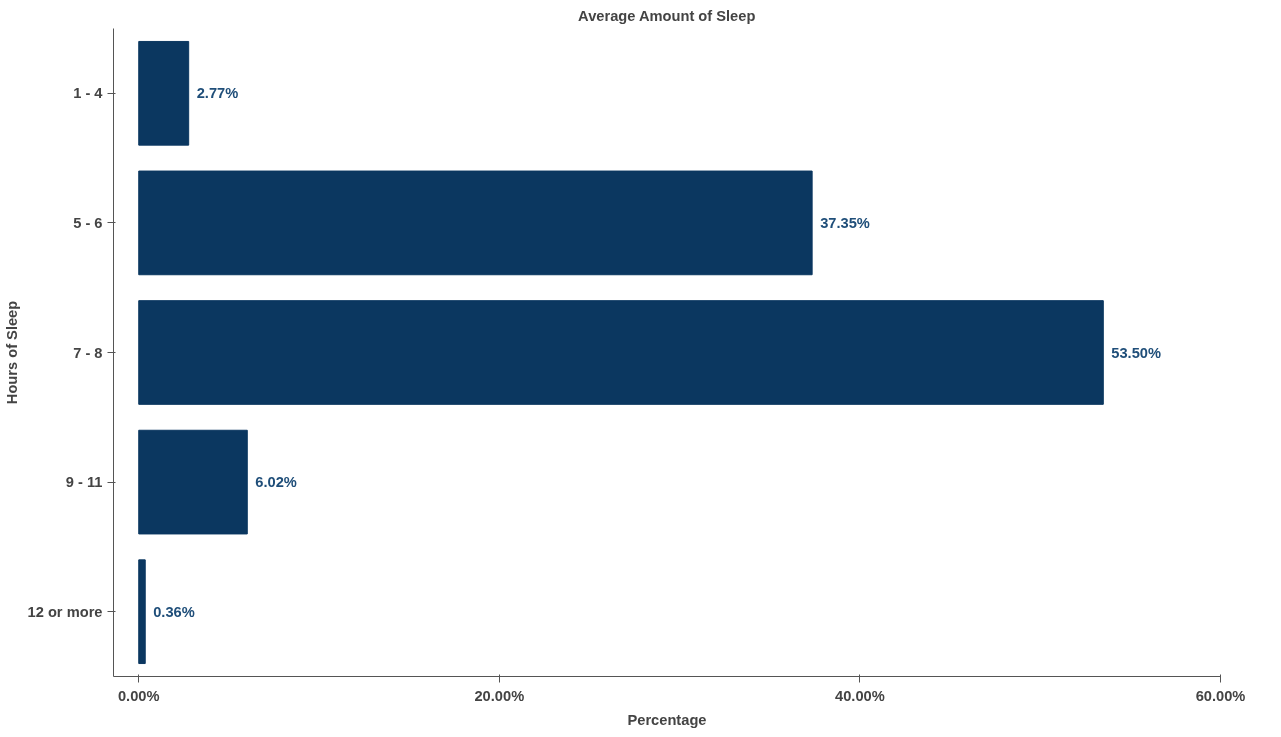  I want to click on y-tick-label: 12 or more, so click(65, 611).